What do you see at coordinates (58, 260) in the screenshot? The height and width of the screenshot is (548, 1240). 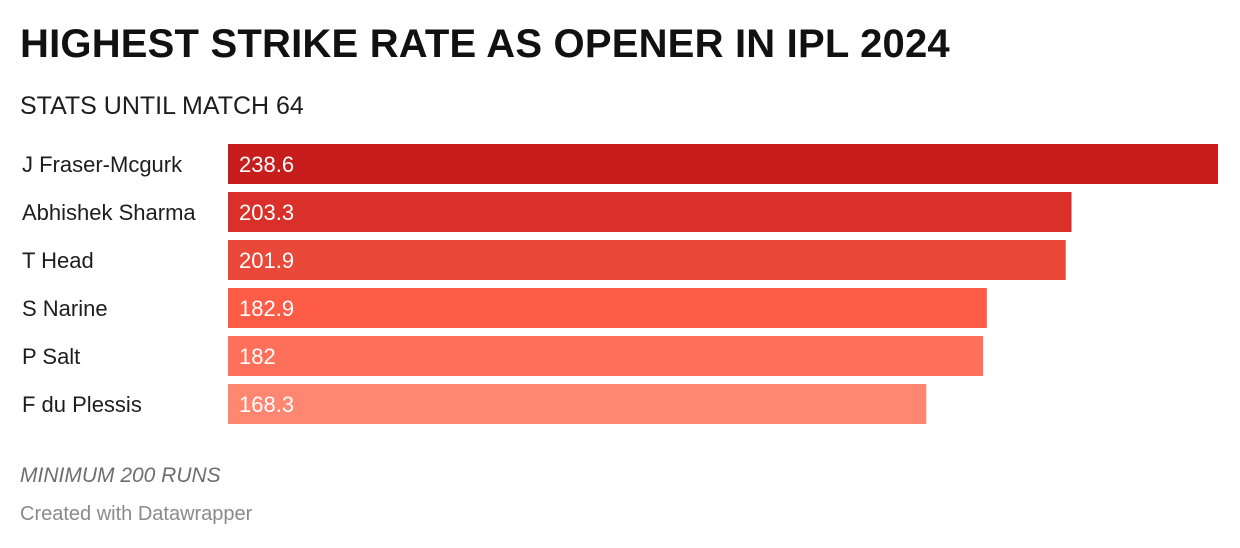 I see `category-label: T Head` at bounding box center [58, 260].